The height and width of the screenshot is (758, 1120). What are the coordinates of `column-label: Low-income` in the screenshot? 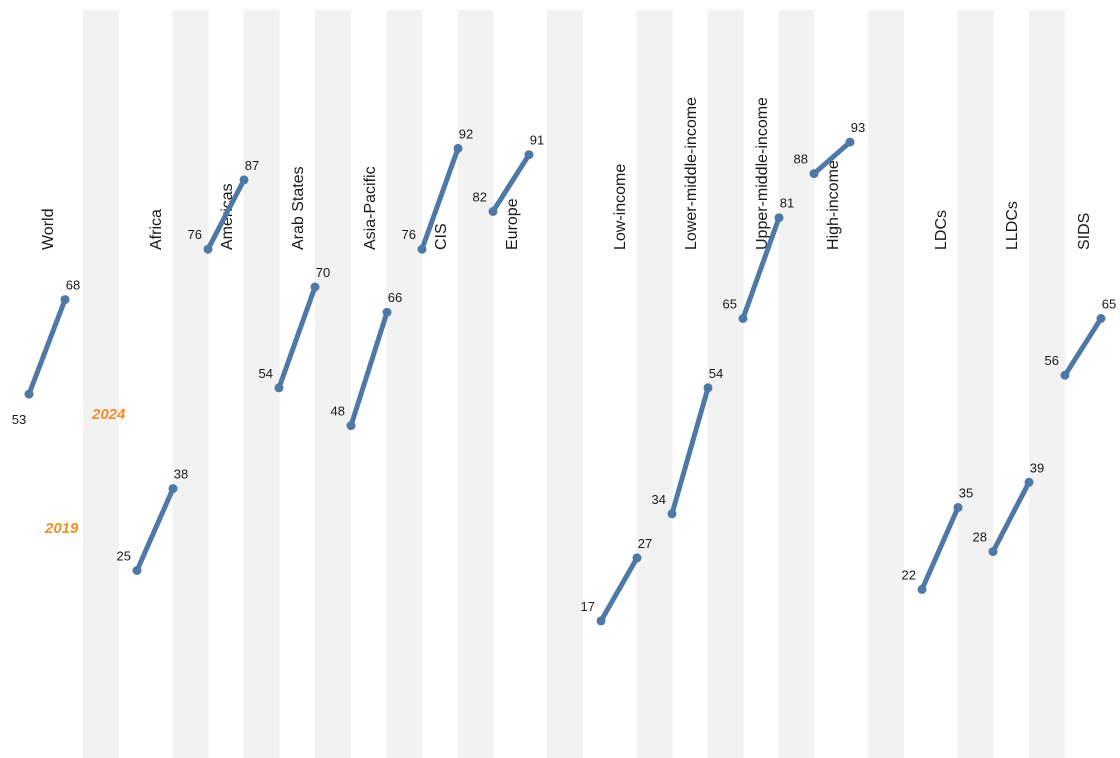 It's located at (620, 207).